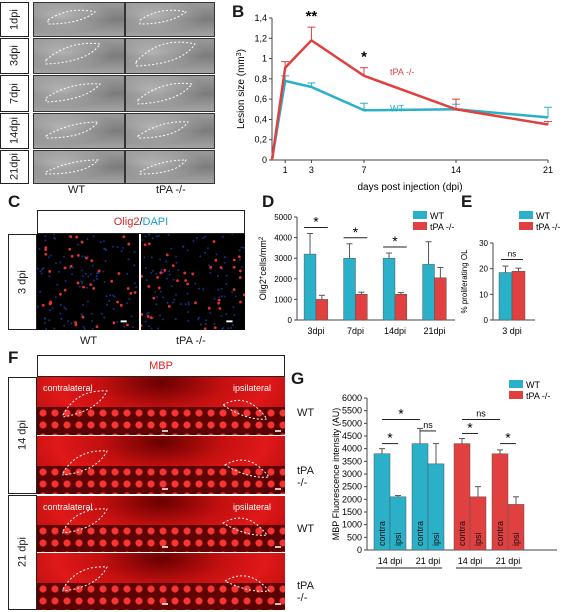 The image size is (567, 612). I want to click on contralateral-label-21: contralateral, so click(68, 507).